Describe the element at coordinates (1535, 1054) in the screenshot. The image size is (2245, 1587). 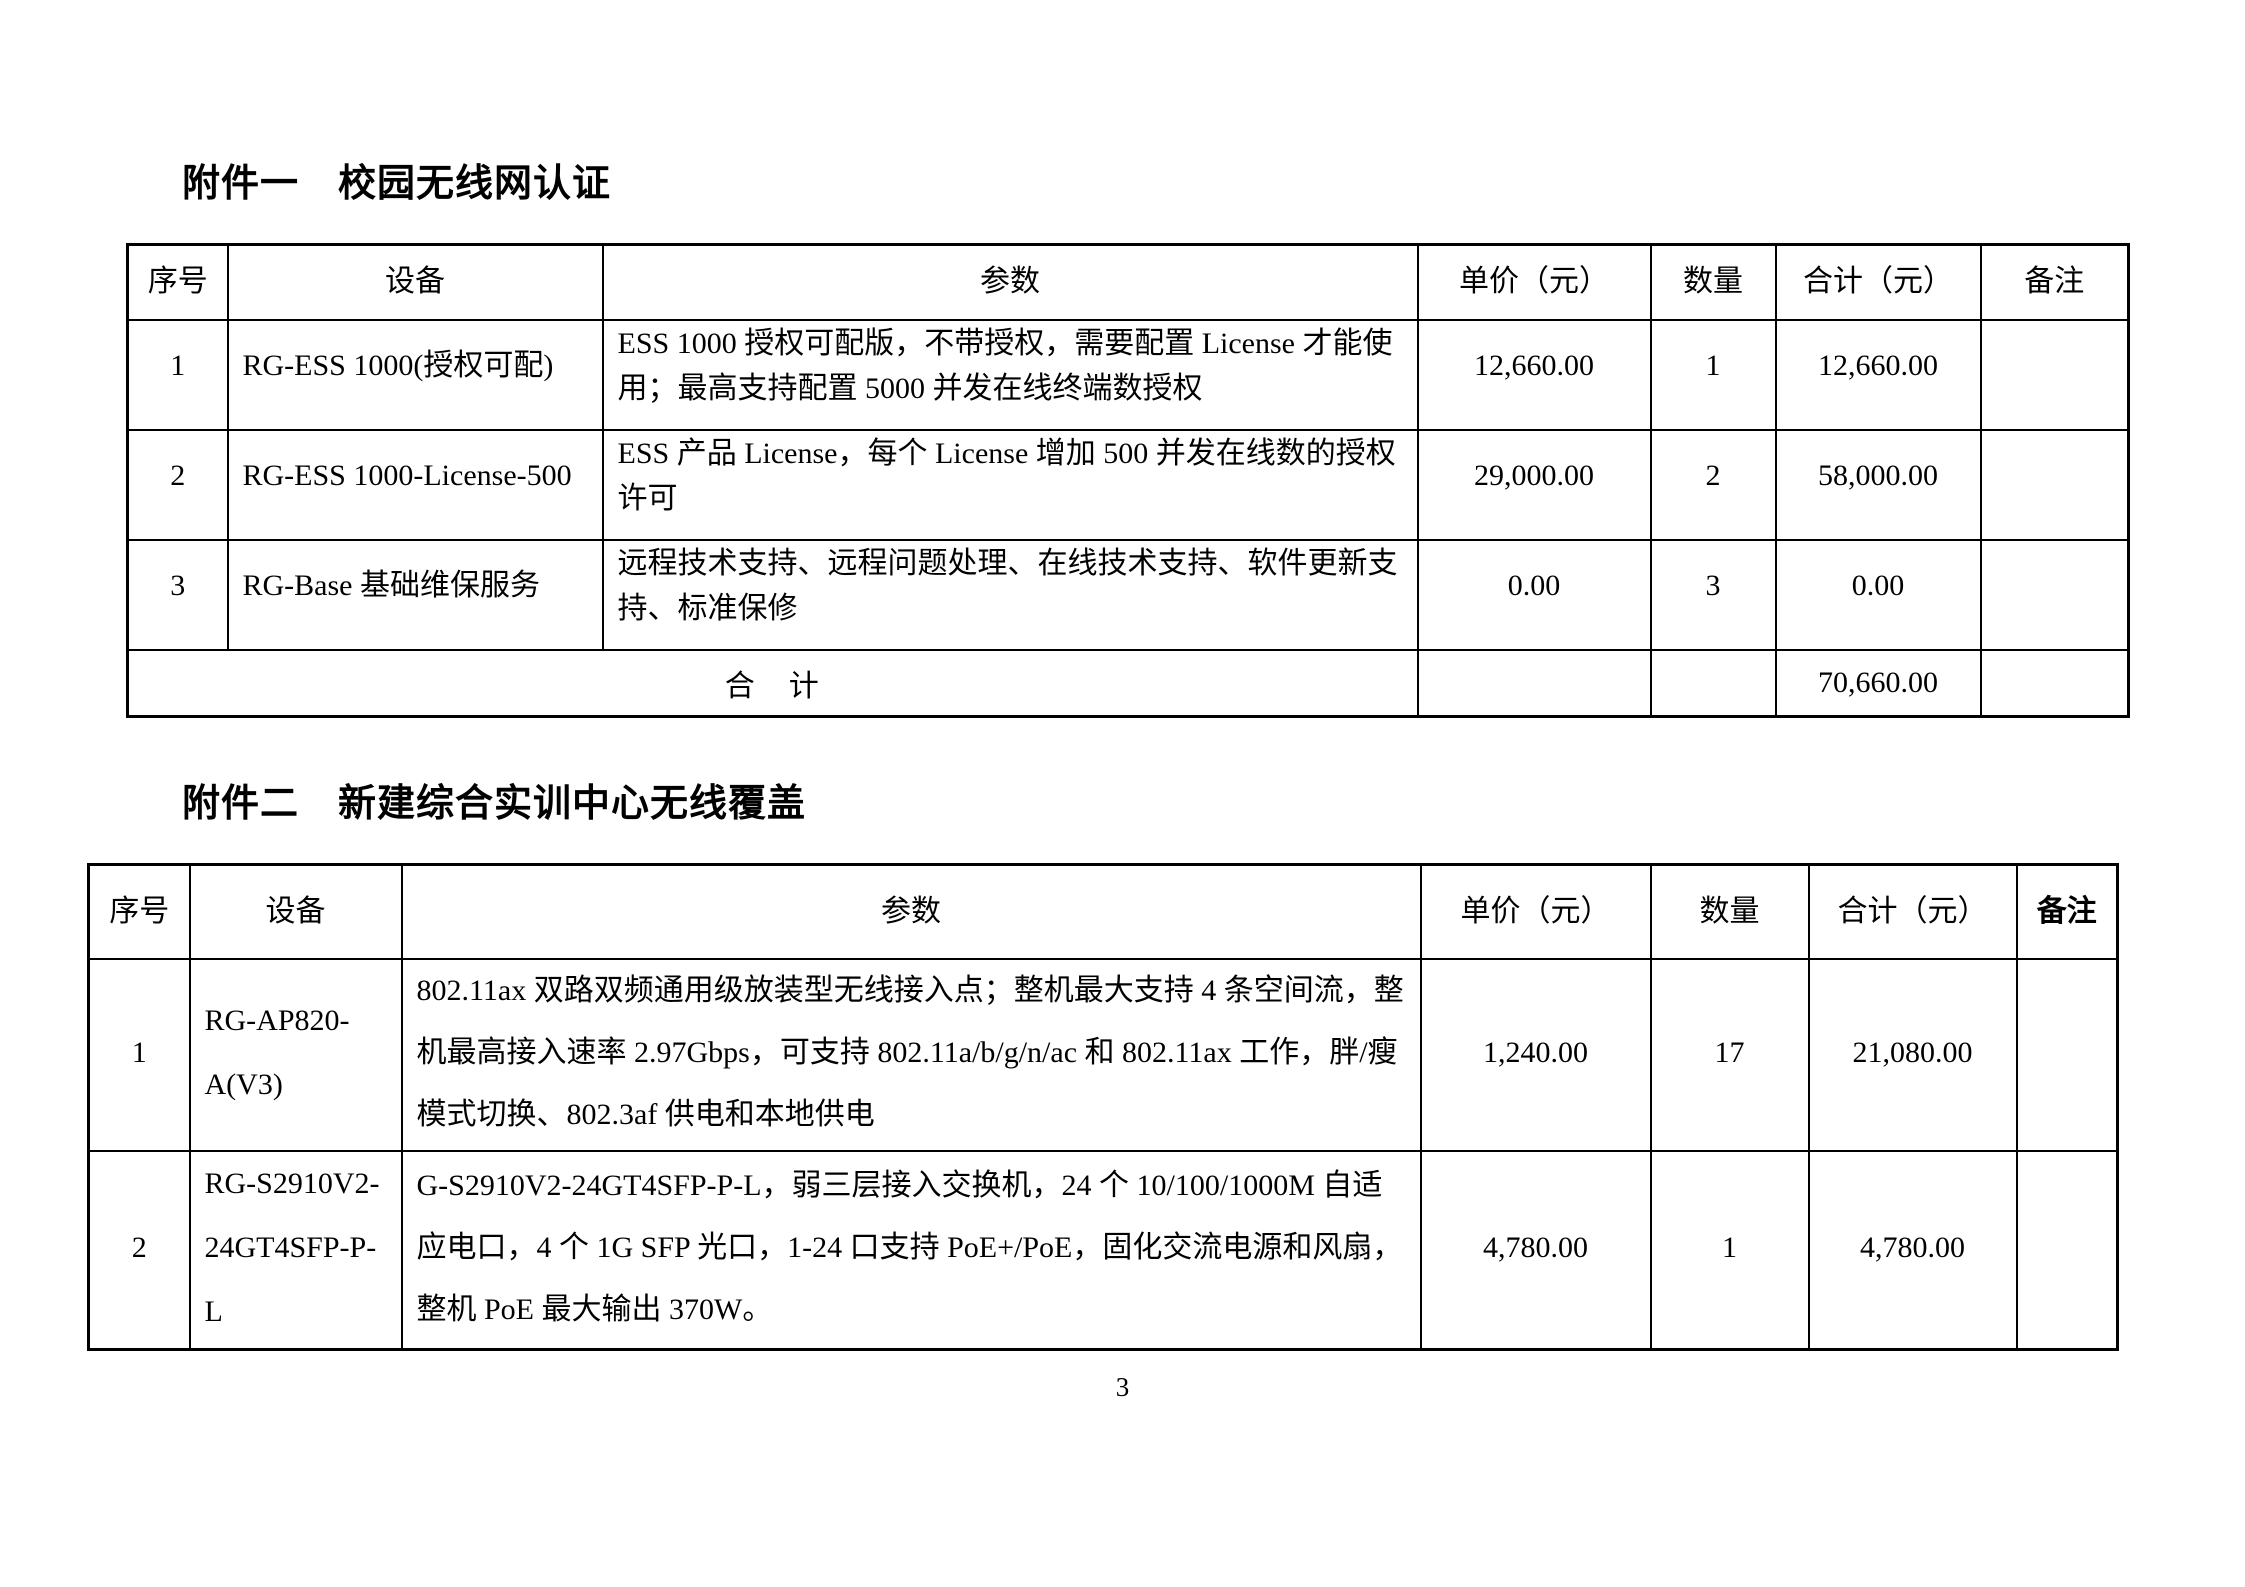
I see `cell-unit-price: 1,240.00` at that location.